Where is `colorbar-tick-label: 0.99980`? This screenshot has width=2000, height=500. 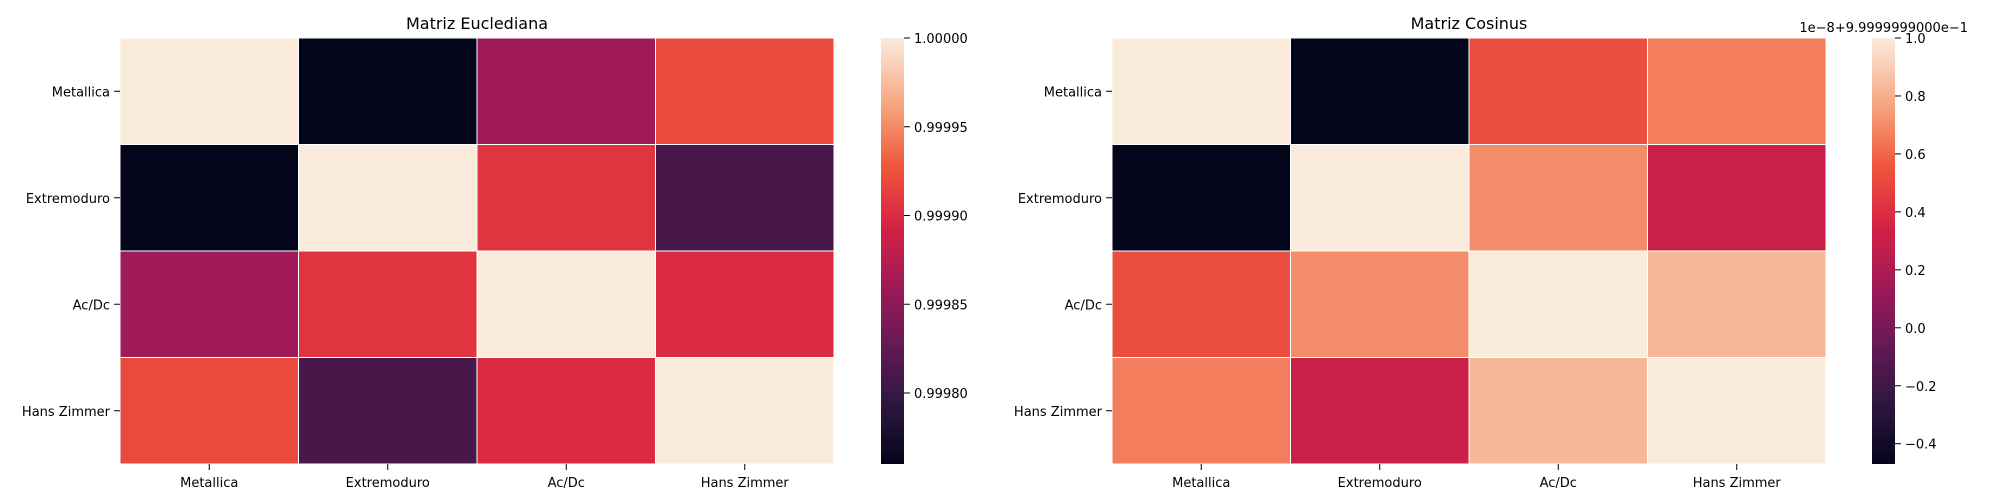
colorbar-tick-label: 0.99980 is located at coordinates (941, 394).